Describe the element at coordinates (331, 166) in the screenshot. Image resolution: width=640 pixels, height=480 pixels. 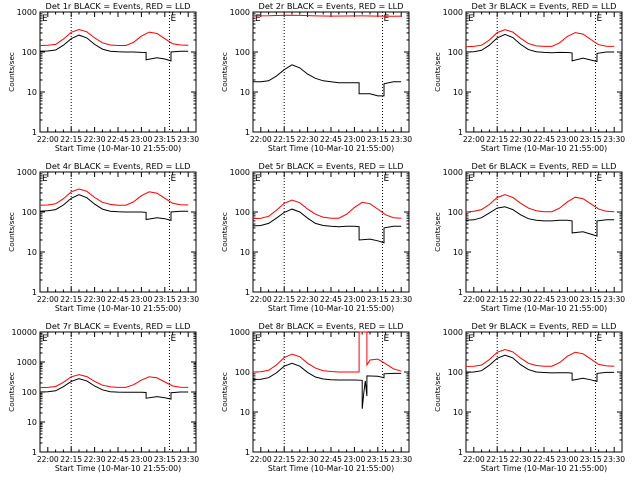
I see `chart-title: Det 5r BLACK = Events, RED = LLD` at that location.